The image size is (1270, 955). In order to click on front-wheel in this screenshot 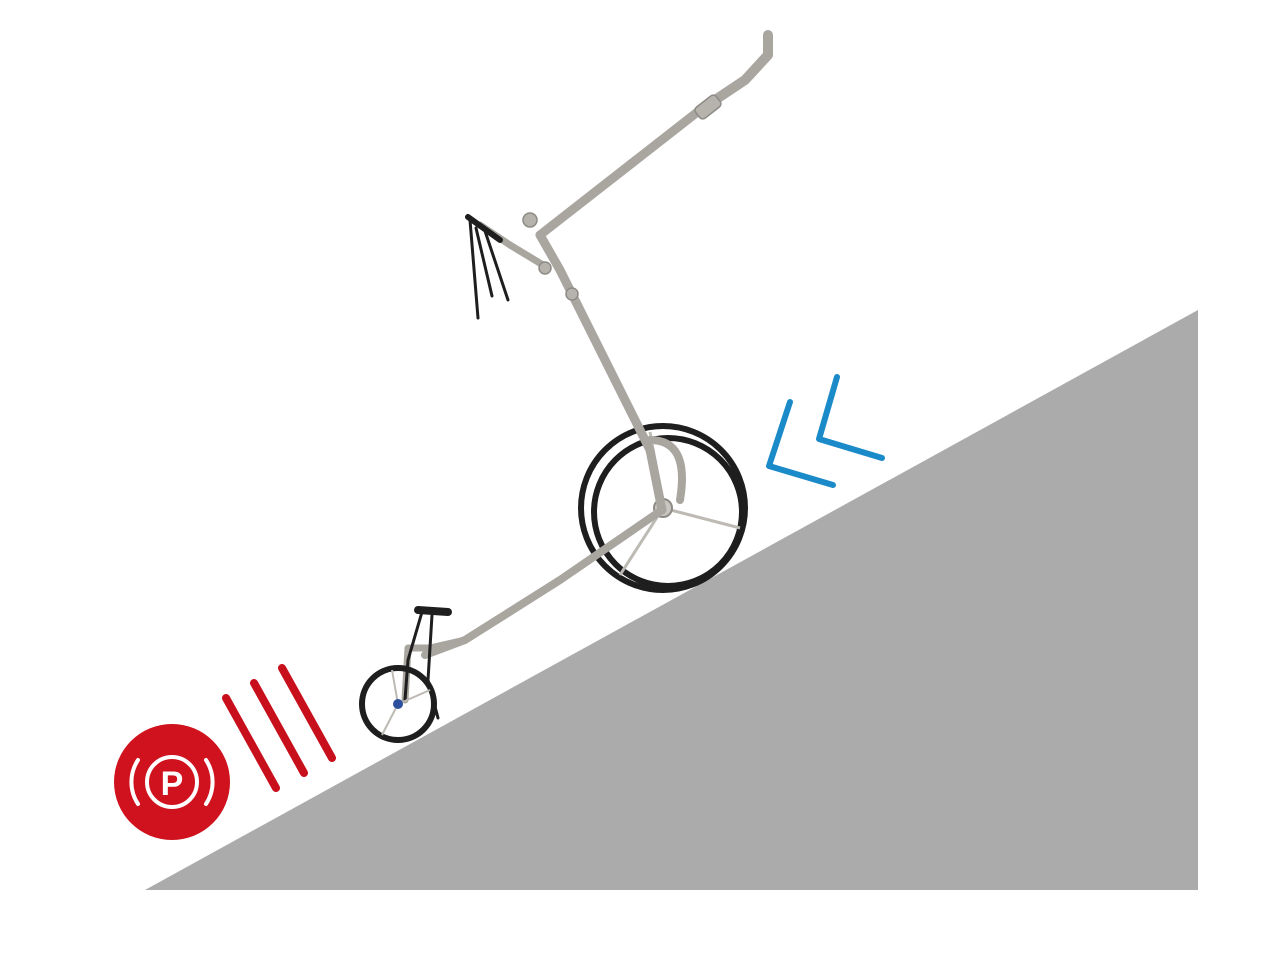, I will do `click(398, 704)`.